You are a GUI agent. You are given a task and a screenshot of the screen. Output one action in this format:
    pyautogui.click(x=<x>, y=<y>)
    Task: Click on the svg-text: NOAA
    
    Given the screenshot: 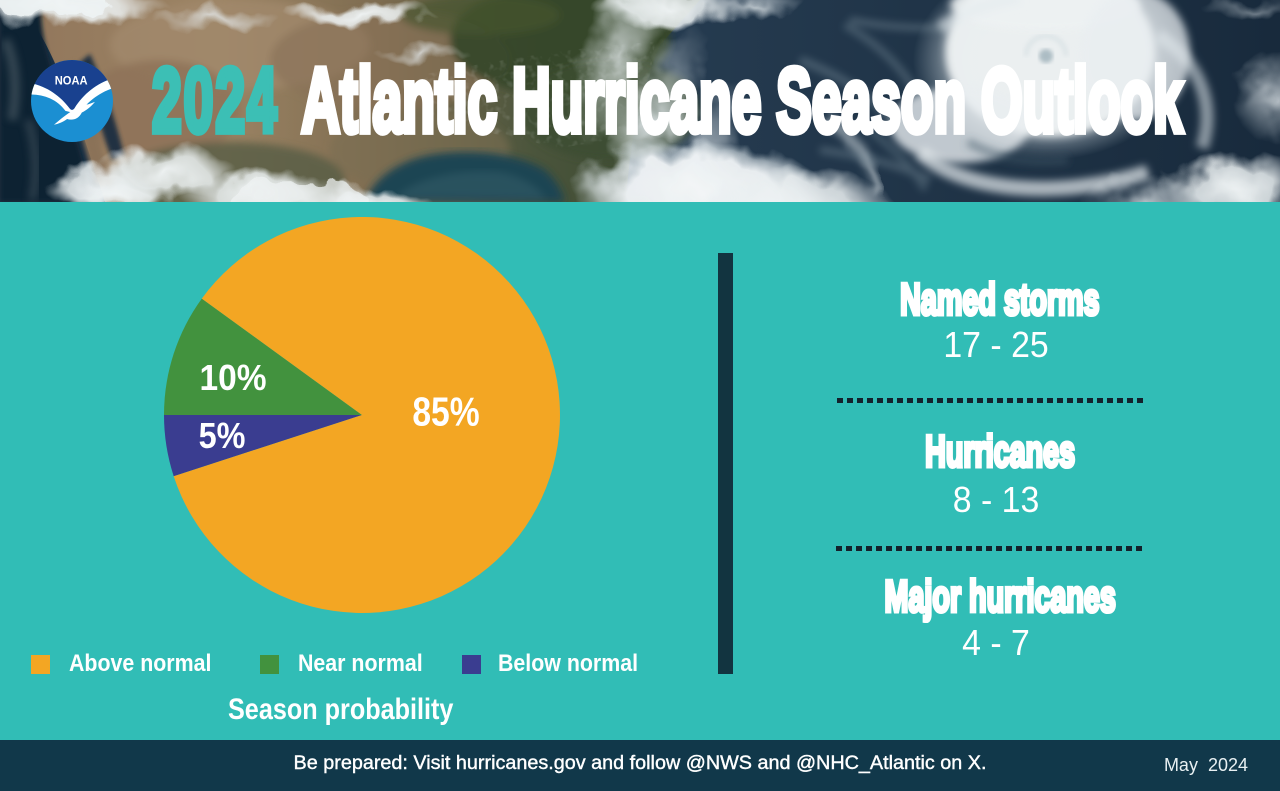 What is the action you would take?
    pyautogui.click(x=71, y=81)
    